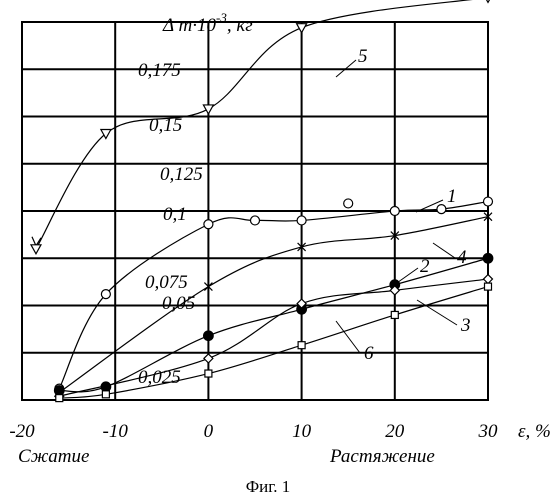 The image size is (557, 500). Describe the element at coordinates (178, 303) in the screenshot. I see `y-tick-label: 0,05` at that location.